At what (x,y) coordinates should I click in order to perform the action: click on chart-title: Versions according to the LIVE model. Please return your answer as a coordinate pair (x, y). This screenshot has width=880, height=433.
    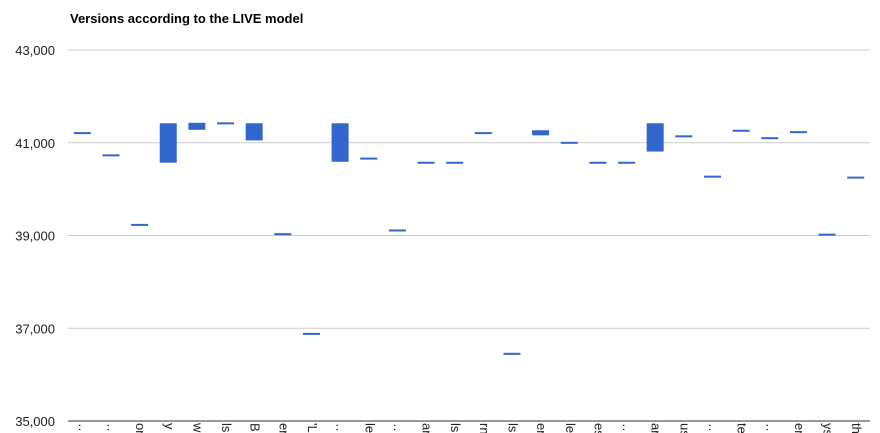
    Looking at the image, I should click on (186, 18).